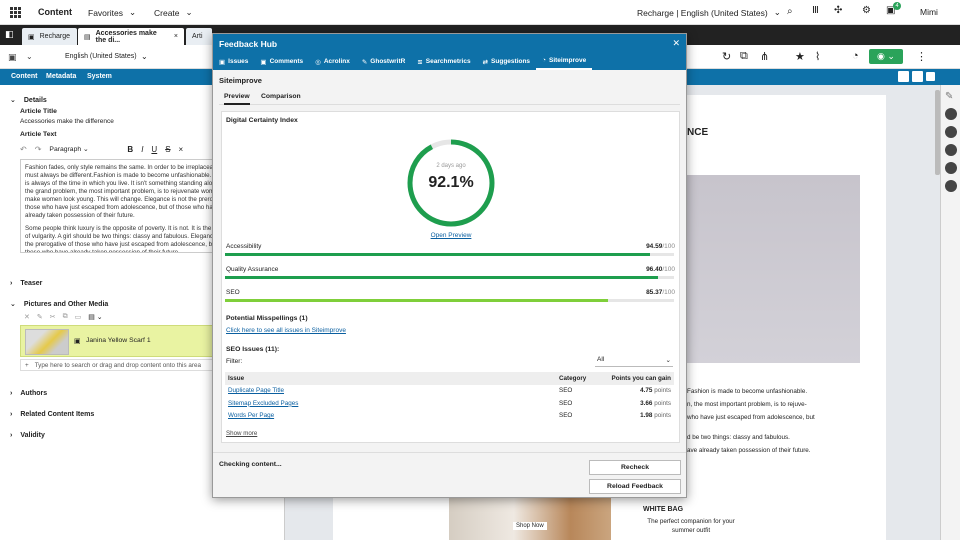 Image resolution: width=960 pixels, height=540 pixels. Describe the element at coordinates (891, 10) in the screenshot. I see `inbox-icon: ▣` at that location.